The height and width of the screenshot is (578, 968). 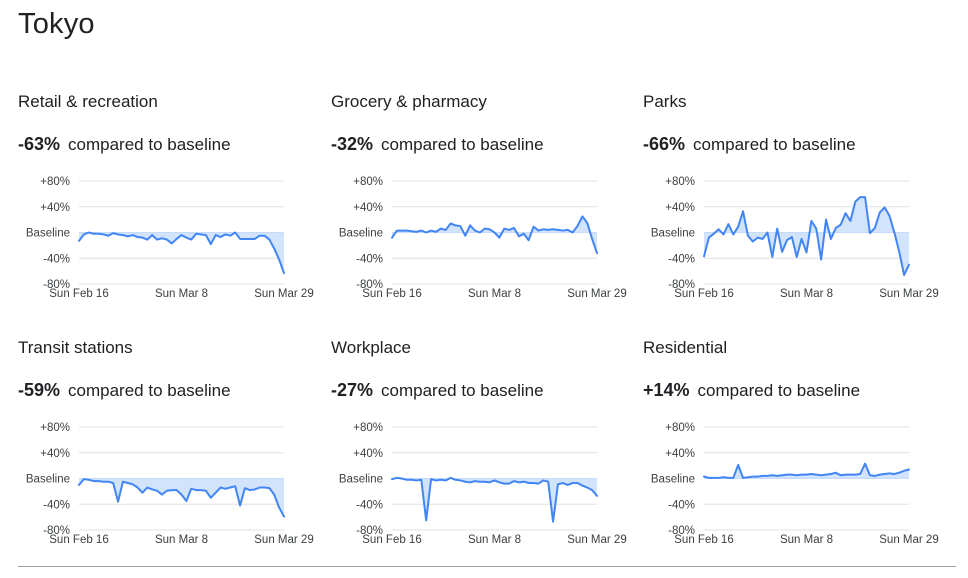 What do you see at coordinates (685, 347) in the screenshot?
I see `chart-title: Residential` at bounding box center [685, 347].